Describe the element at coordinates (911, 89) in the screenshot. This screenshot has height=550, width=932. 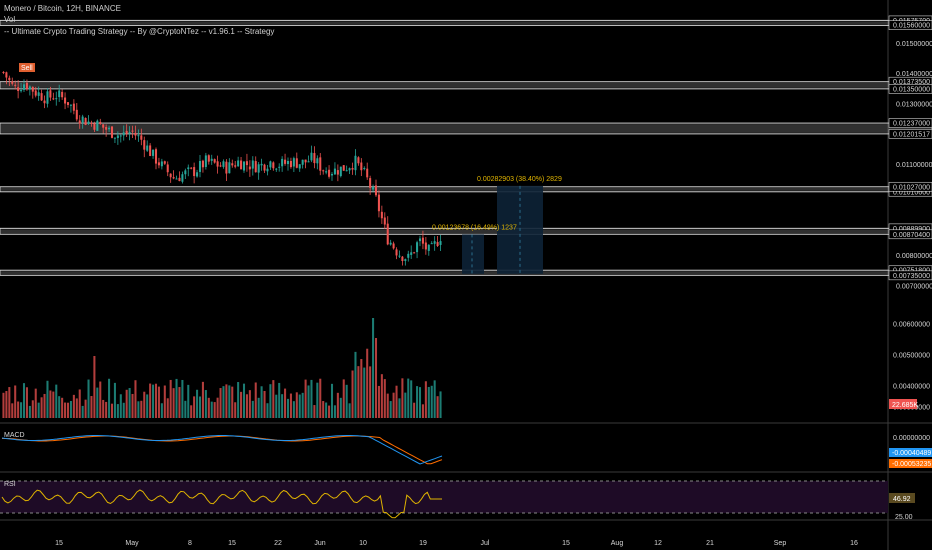
I see `price-level-label: 0.01350000` at that location.